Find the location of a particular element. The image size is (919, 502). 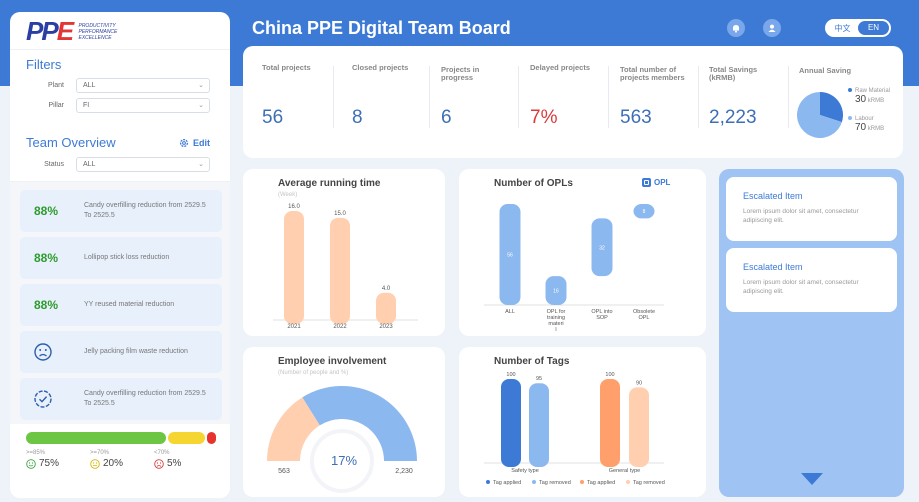

tick-label: OPL into SOP is located at coordinates (601, 315).